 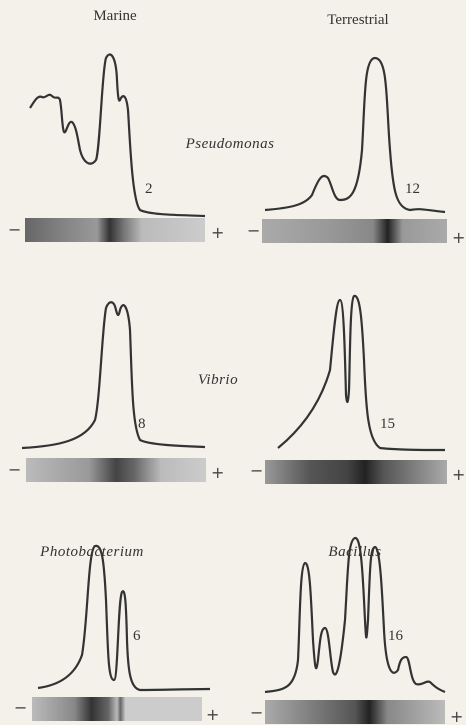 What do you see at coordinates (230, 144) in the screenshot?
I see `genus-label: Pseudomonas` at bounding box center [230, 144].